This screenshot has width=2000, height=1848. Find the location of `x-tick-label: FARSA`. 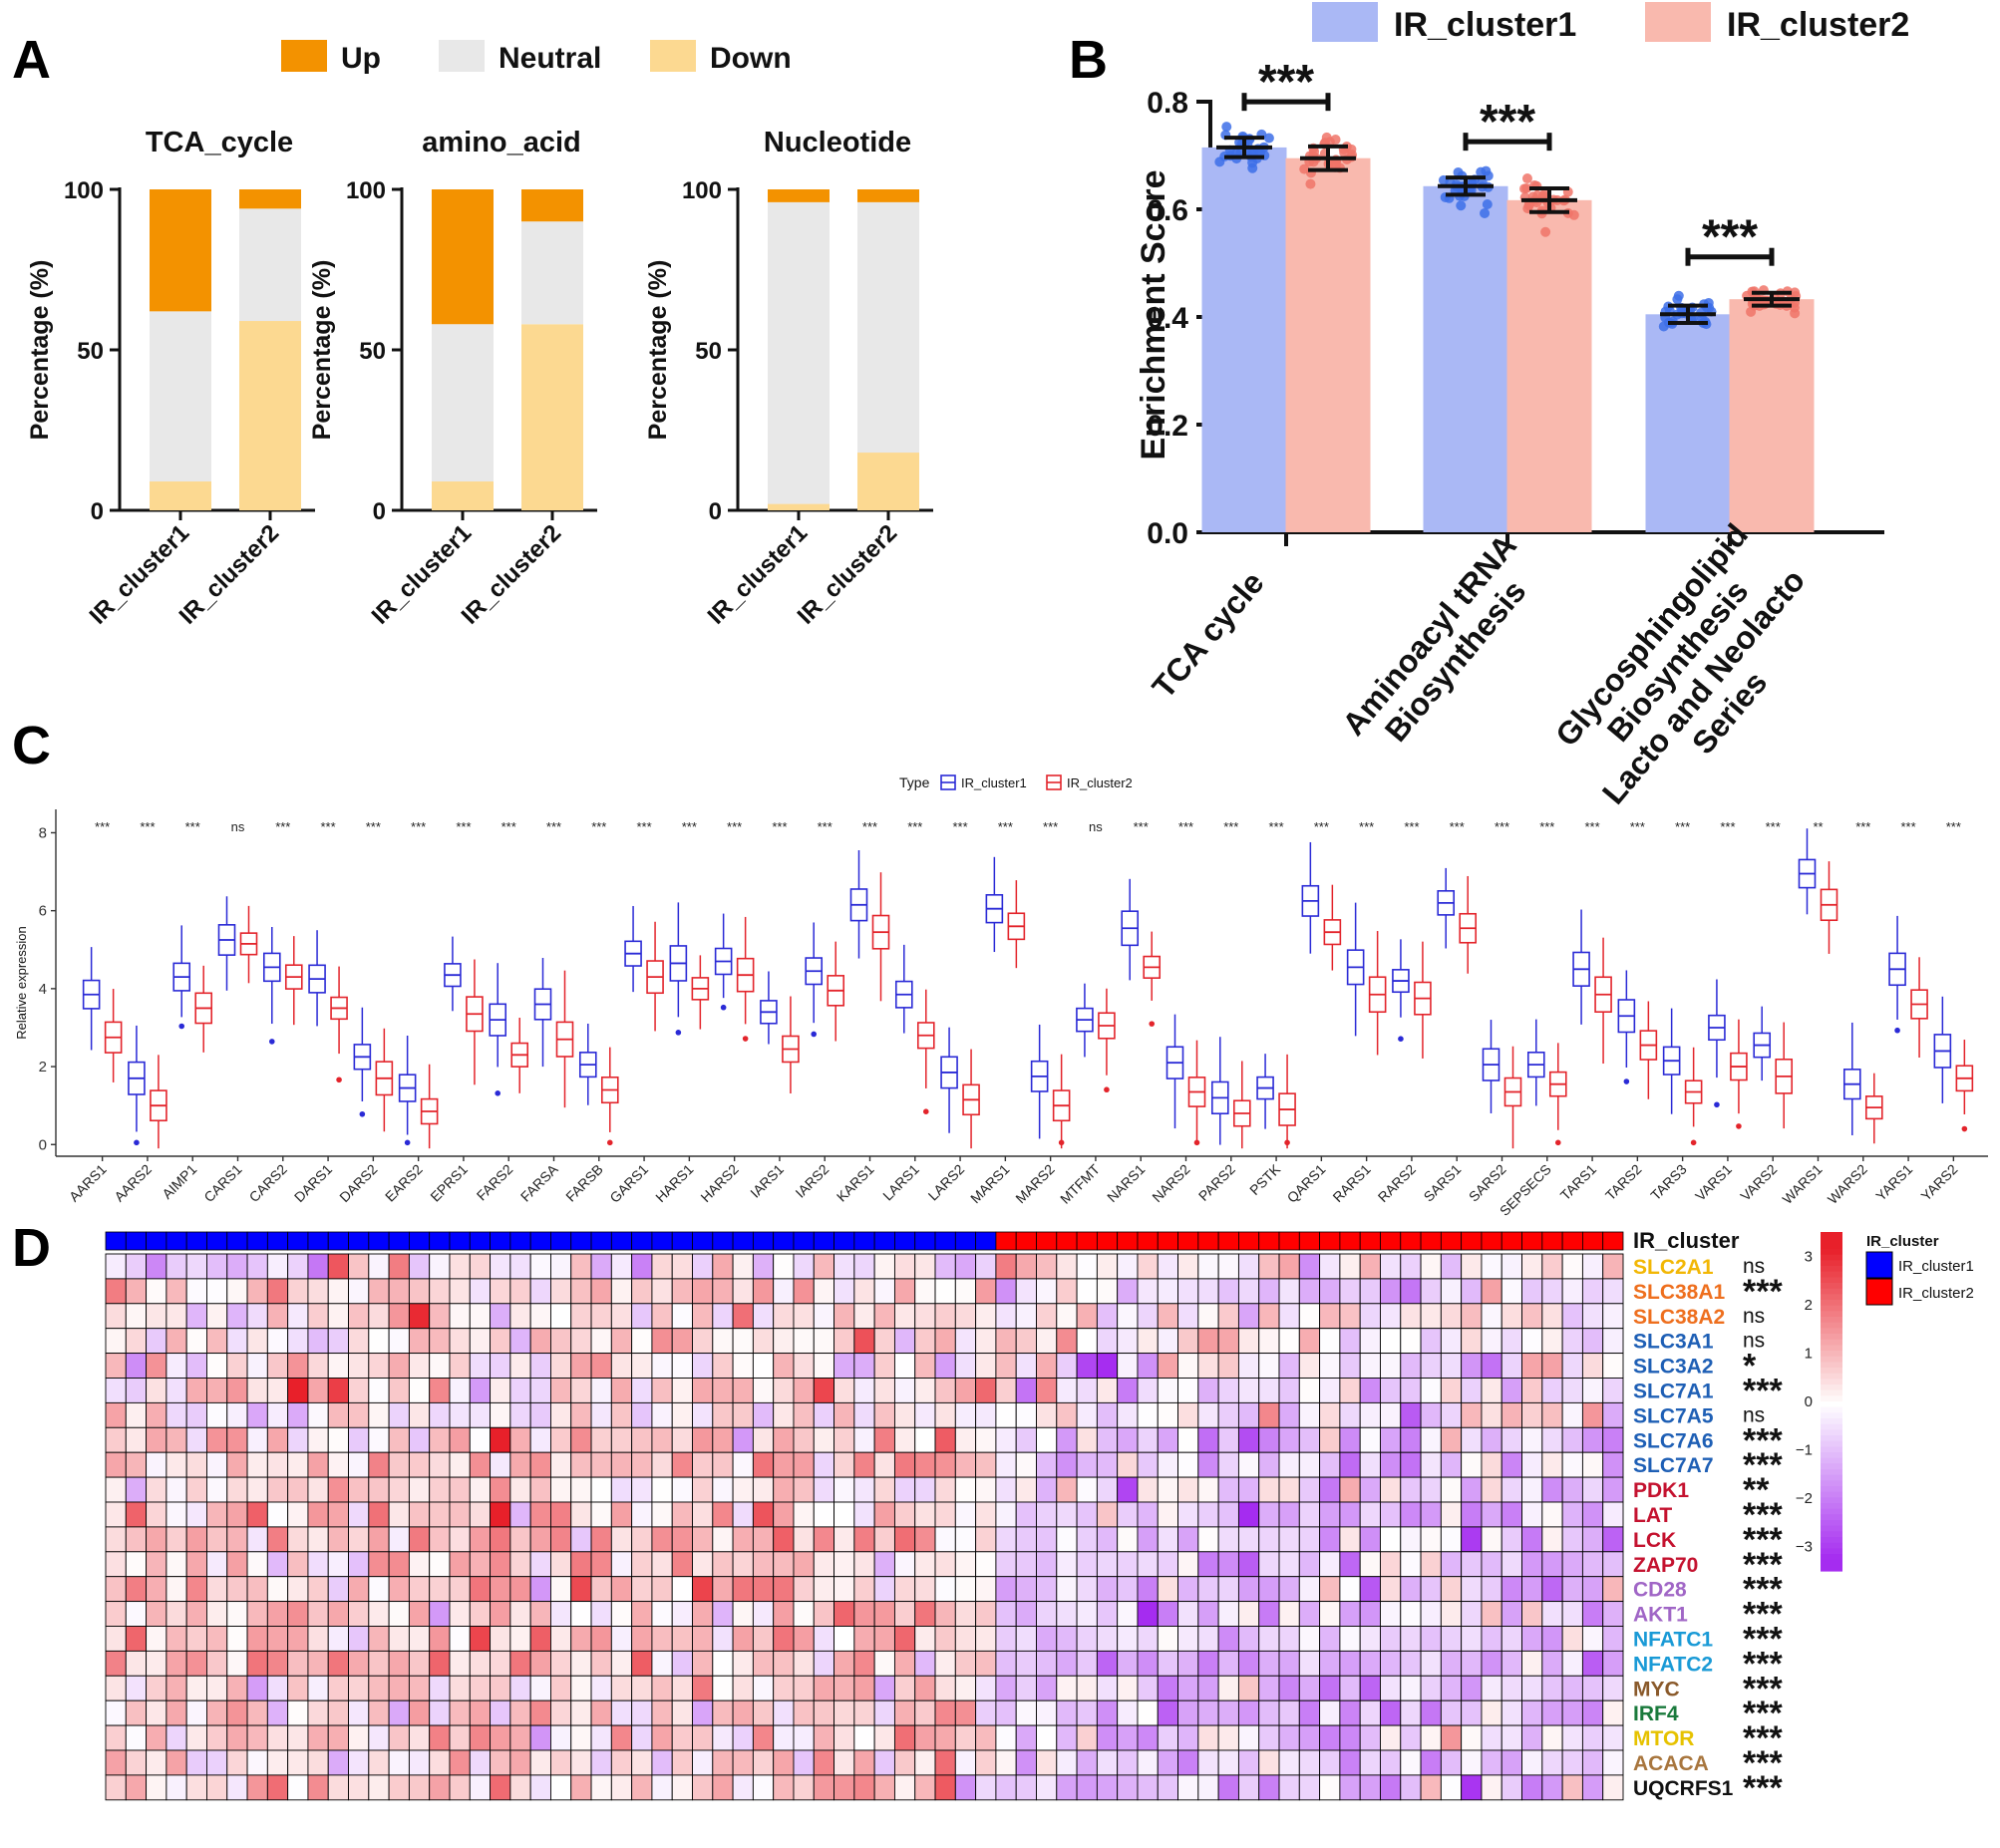

x-tick-label: FARSA is located at coordinates (539, 1182).